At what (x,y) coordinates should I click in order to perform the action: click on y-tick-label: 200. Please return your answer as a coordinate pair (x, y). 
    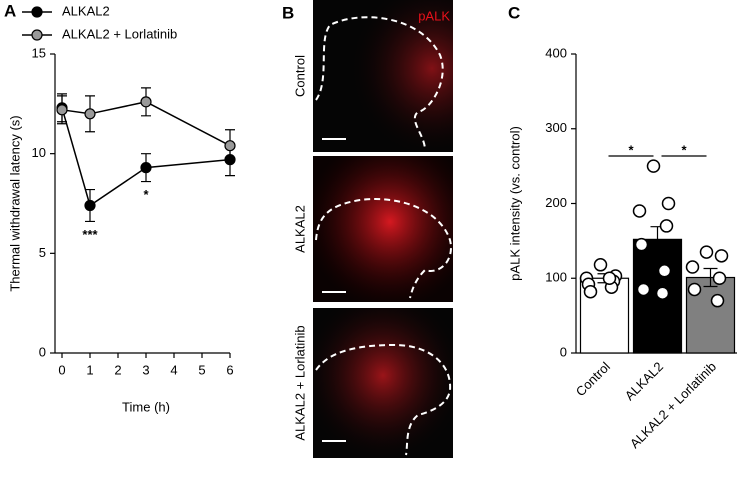
    Looking at the image, I should click on (556, 202).